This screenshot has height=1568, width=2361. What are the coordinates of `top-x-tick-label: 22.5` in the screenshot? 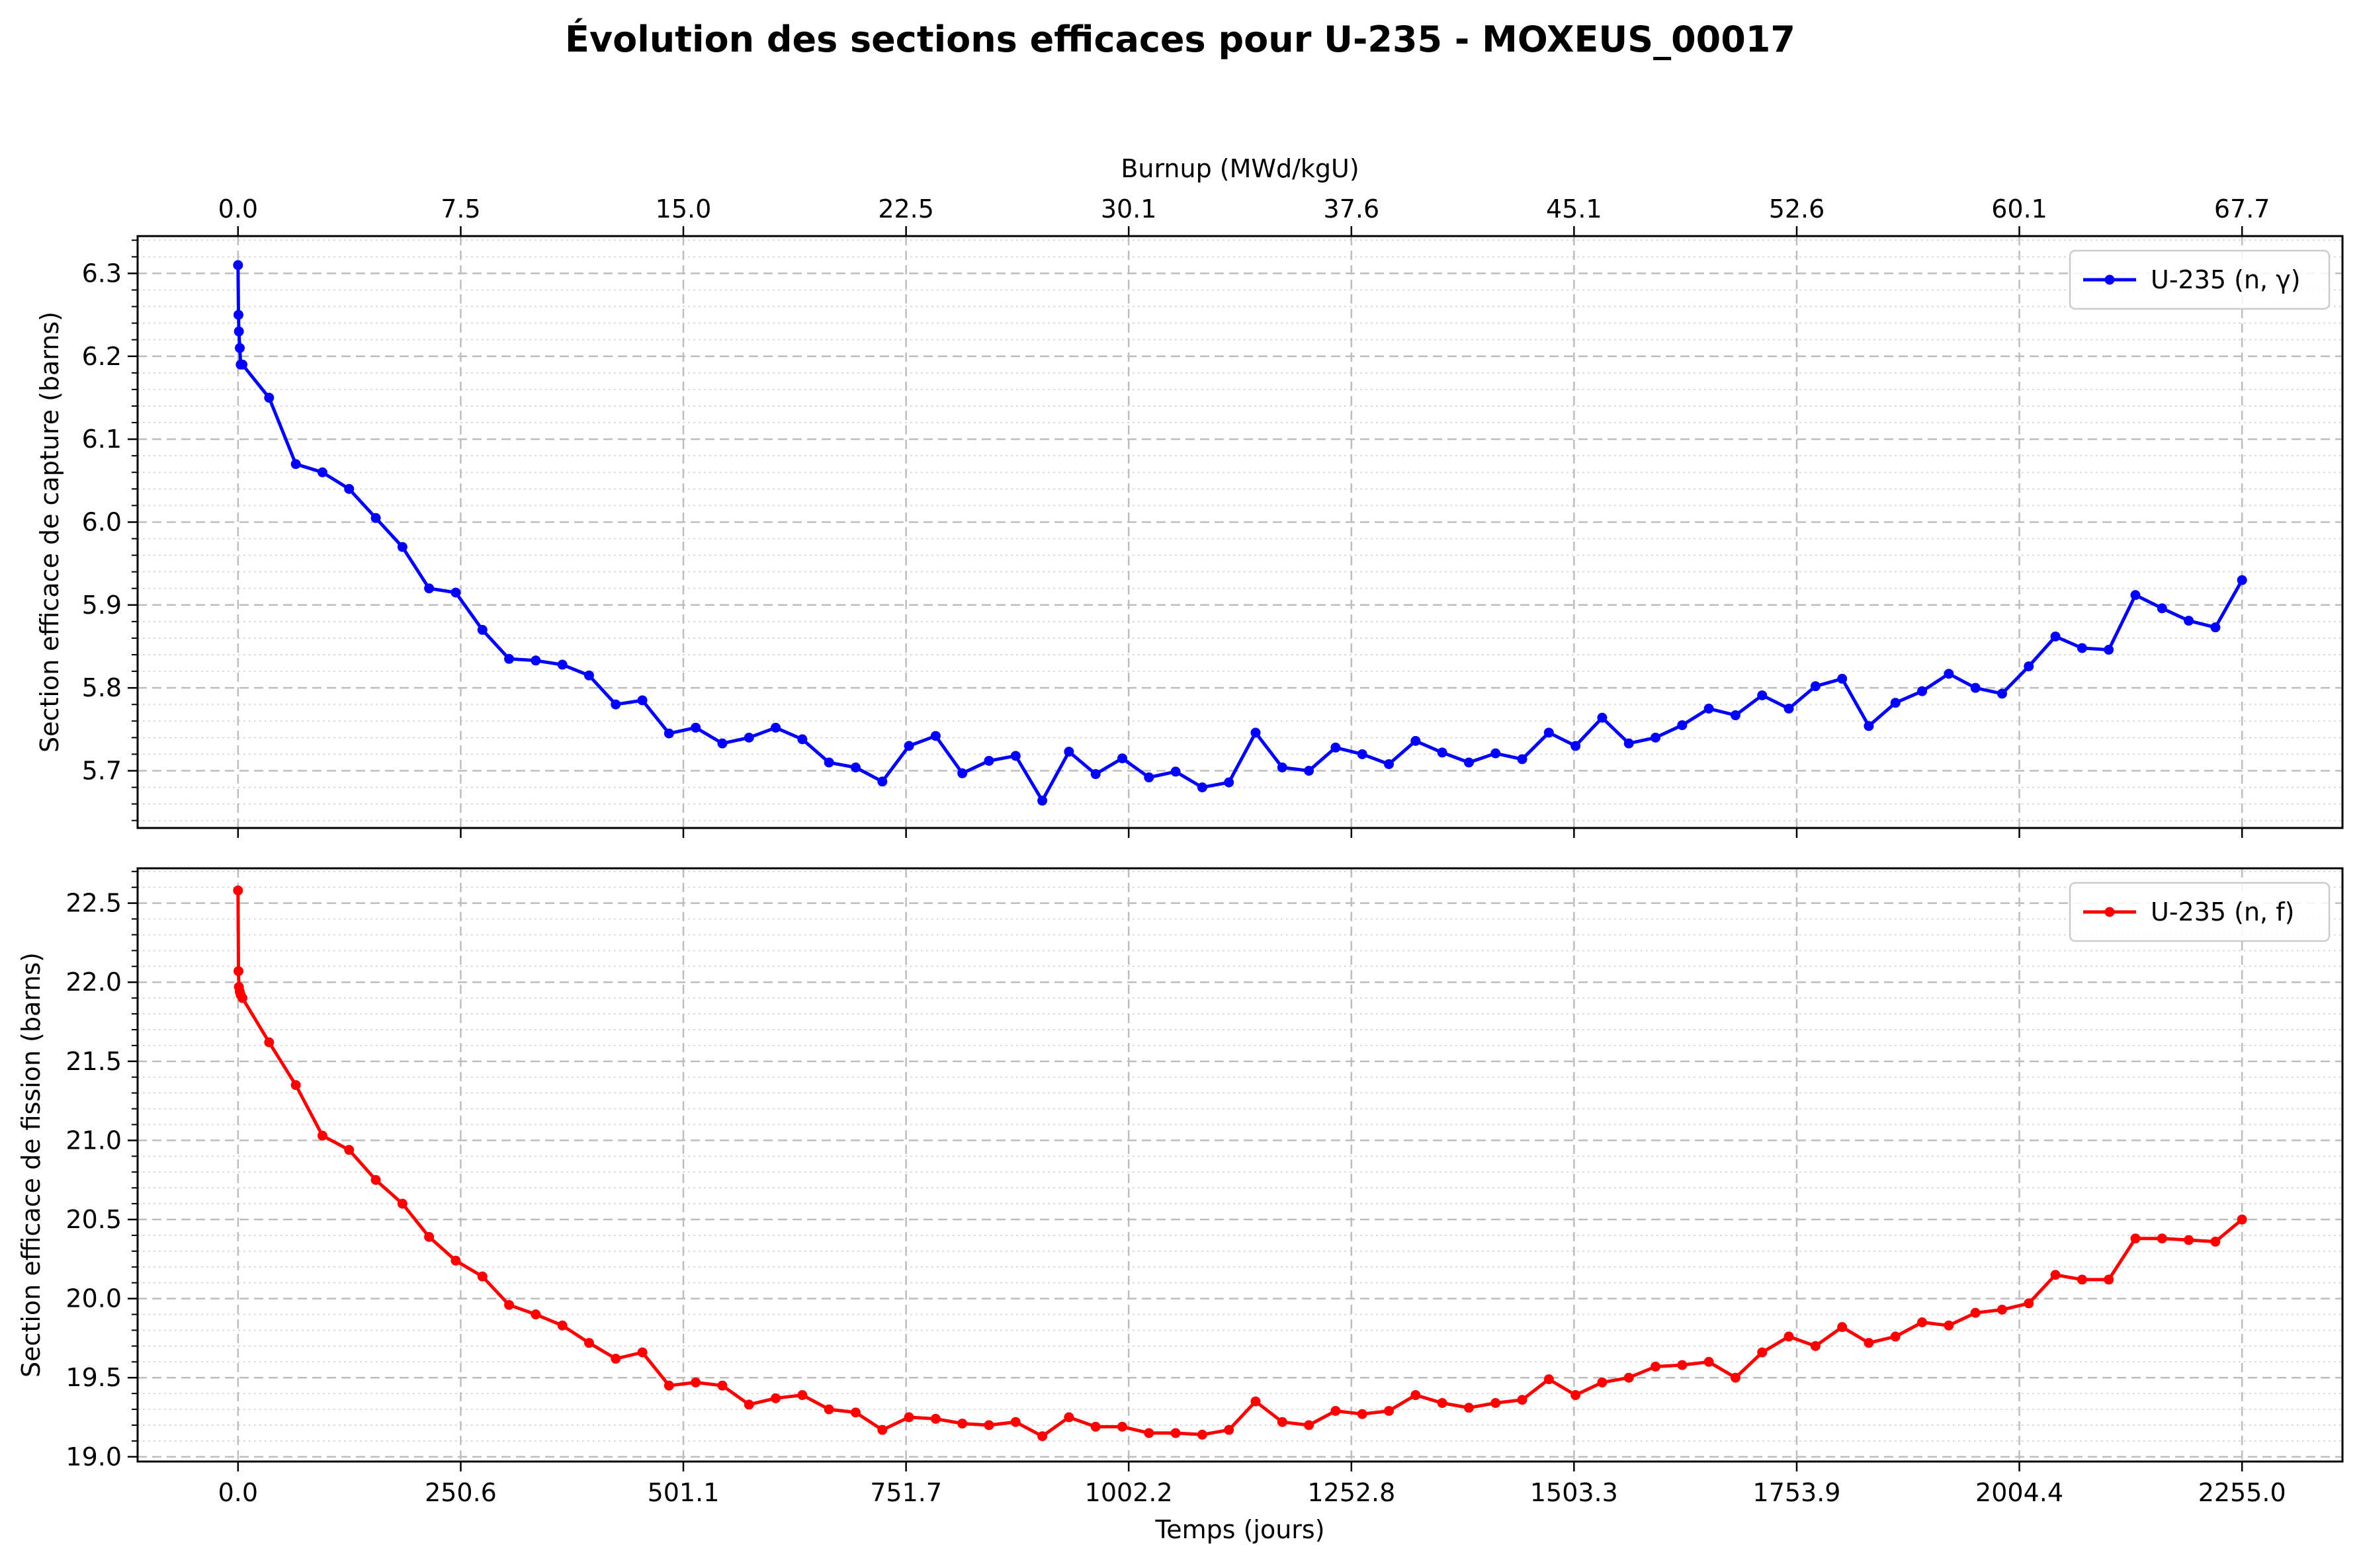 It's located at (906, 209).